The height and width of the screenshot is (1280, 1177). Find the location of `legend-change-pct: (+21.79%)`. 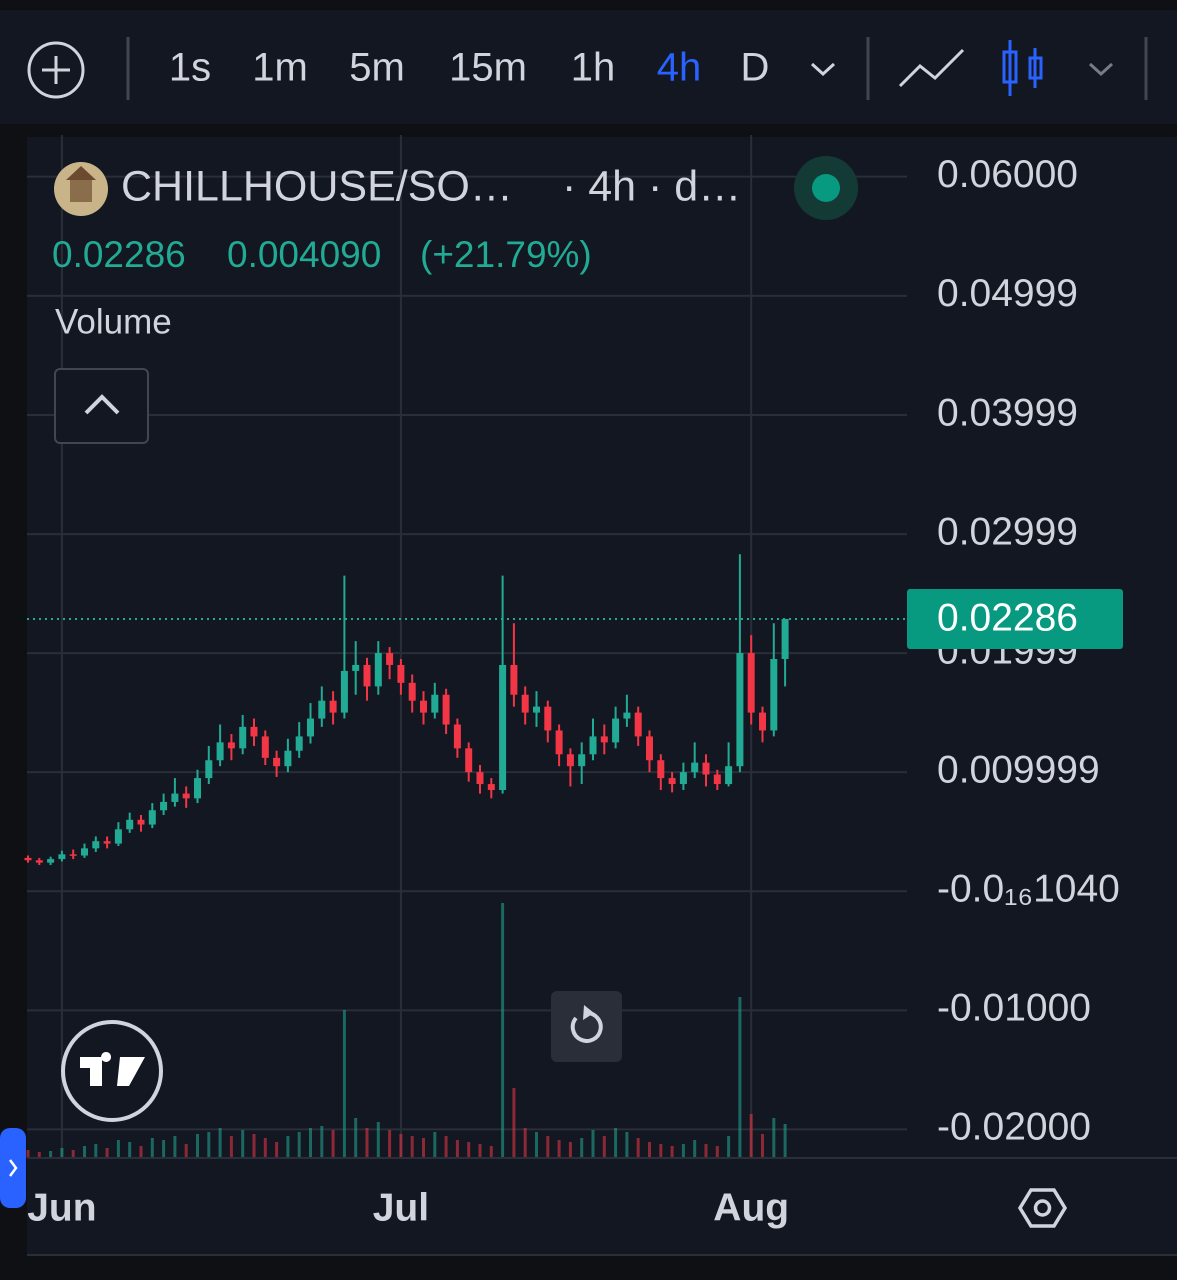

legend-change-pct: (+21.79%) is located at coordinates (506, 254).